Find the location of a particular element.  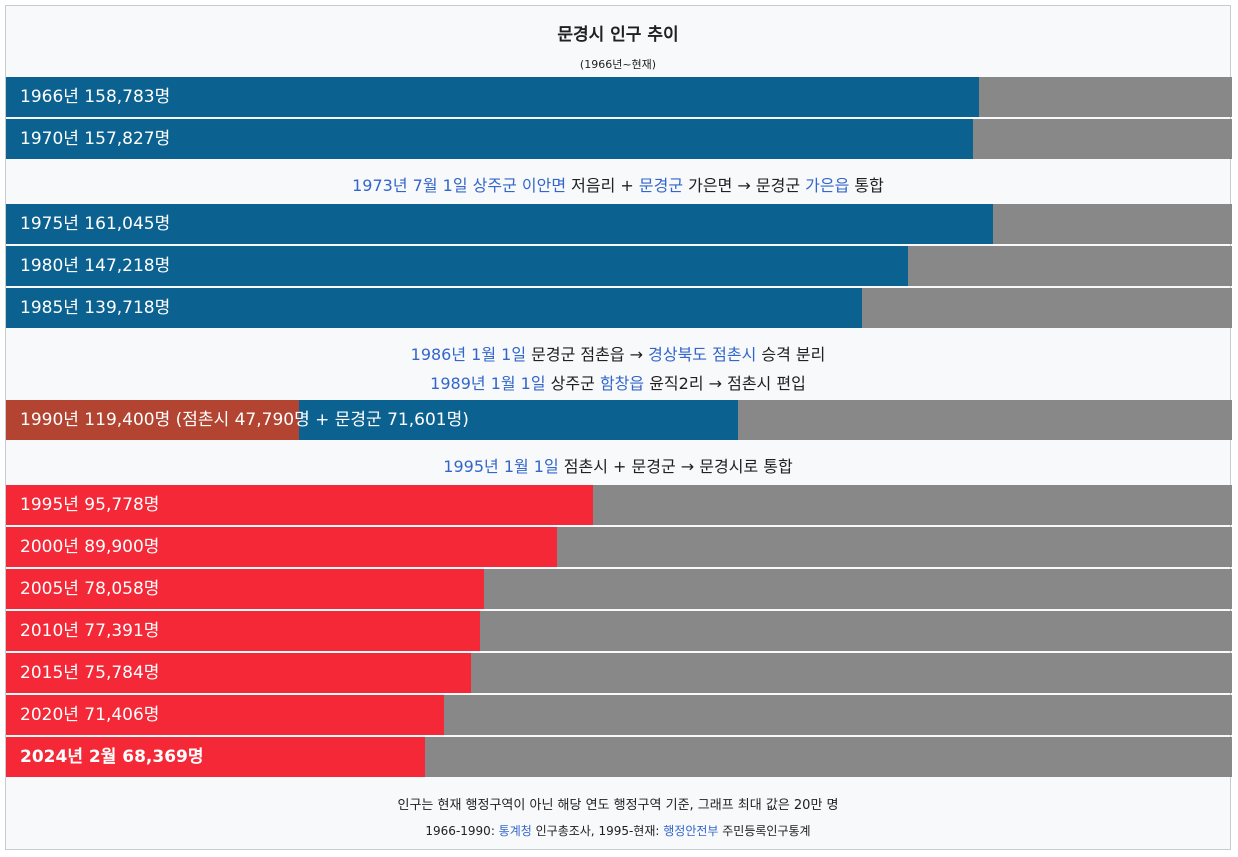

bar-label-2020: 2020년 71,406명 is located at coordinates (90, 715).